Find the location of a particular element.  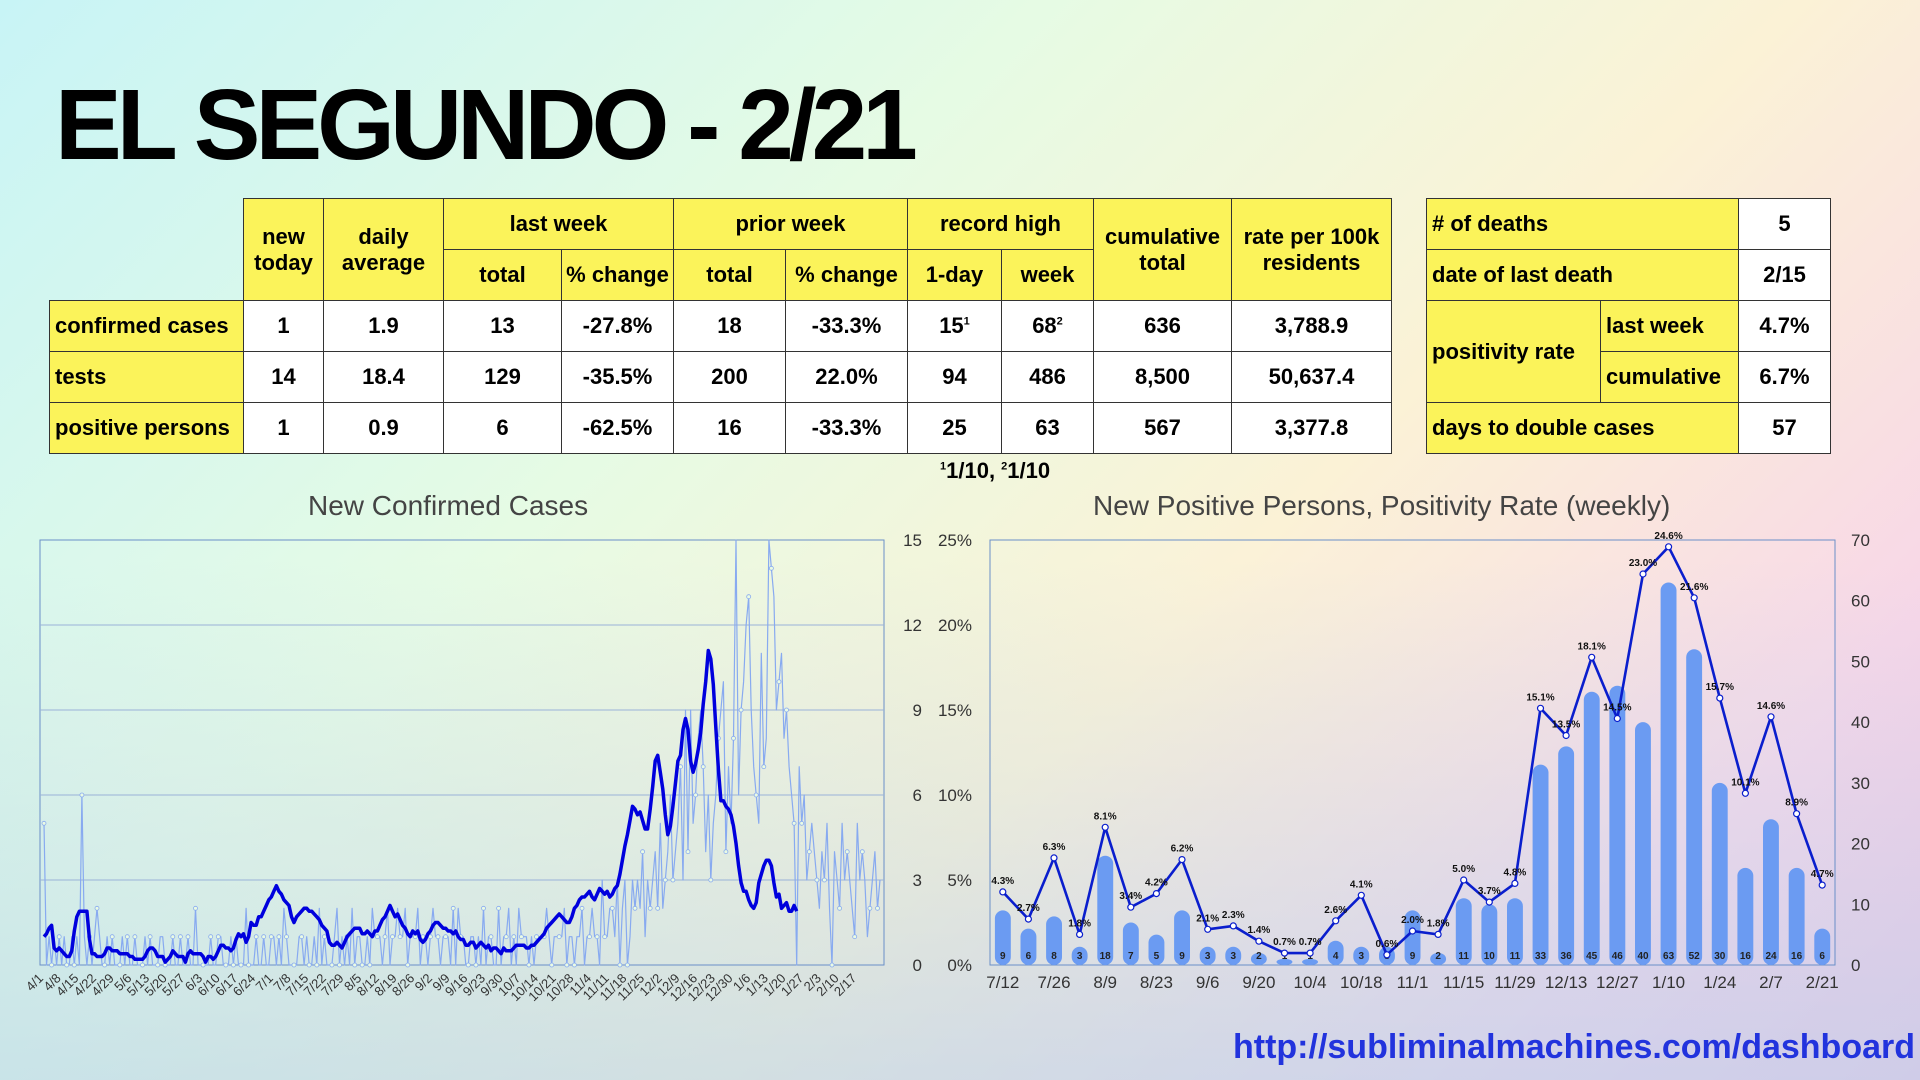

double-value: 57 is located at coordinates (1784, 428).